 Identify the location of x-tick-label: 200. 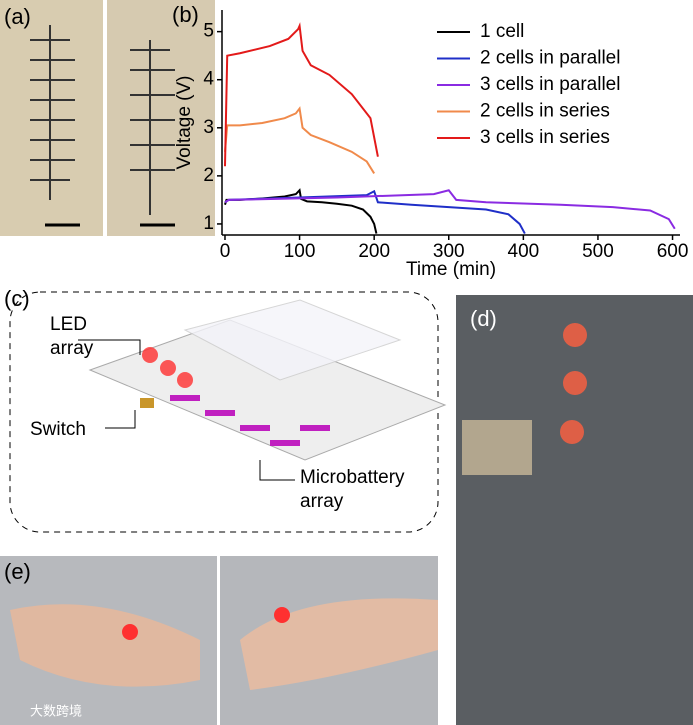
(374, 251).